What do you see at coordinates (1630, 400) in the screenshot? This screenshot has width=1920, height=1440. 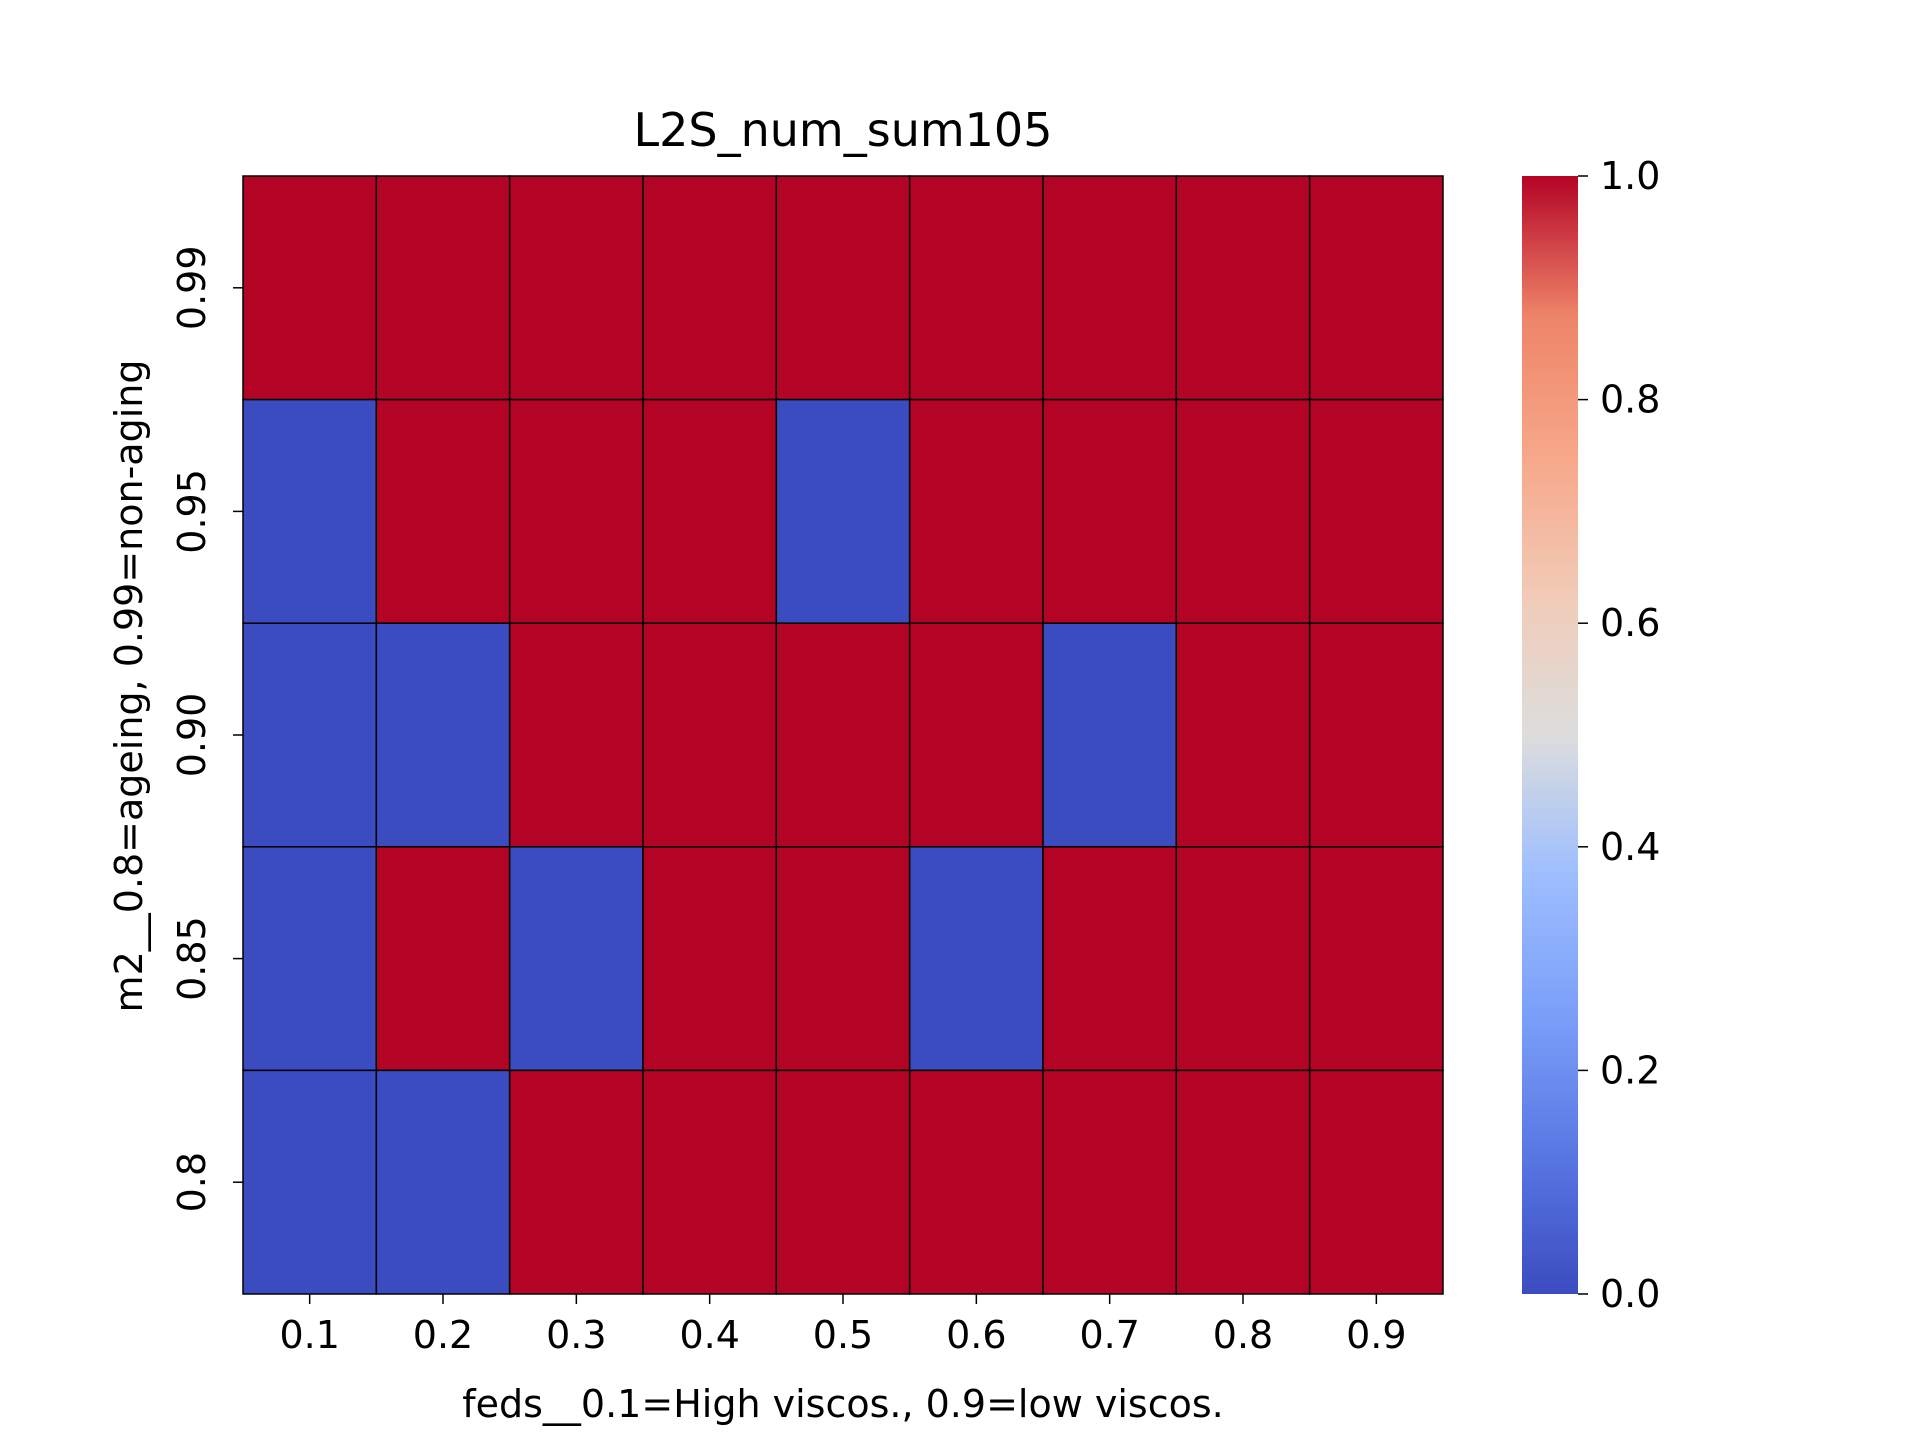 I see `colorbar-tick-label: 0.8` at bounding box center [1630, 400].